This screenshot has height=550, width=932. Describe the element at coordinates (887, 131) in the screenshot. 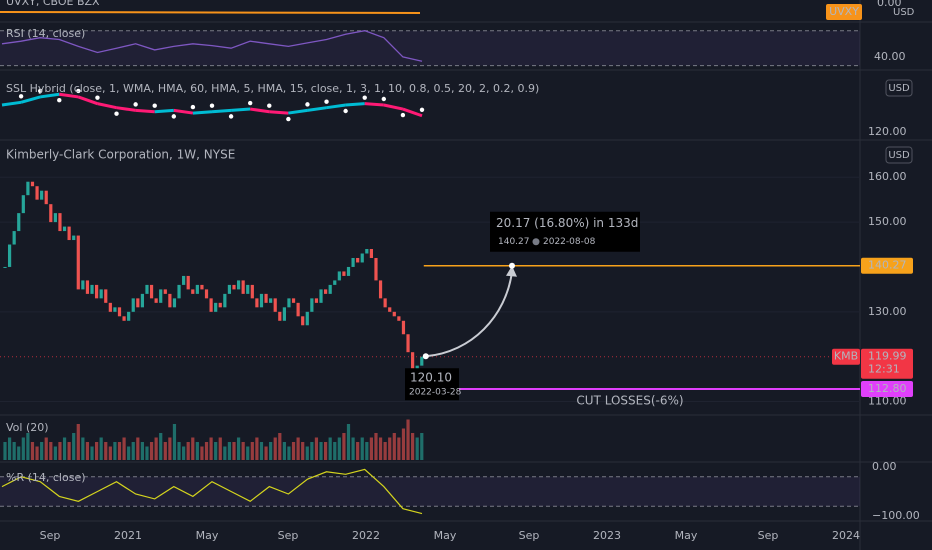

I see `tick-label: 120.00` at that location.